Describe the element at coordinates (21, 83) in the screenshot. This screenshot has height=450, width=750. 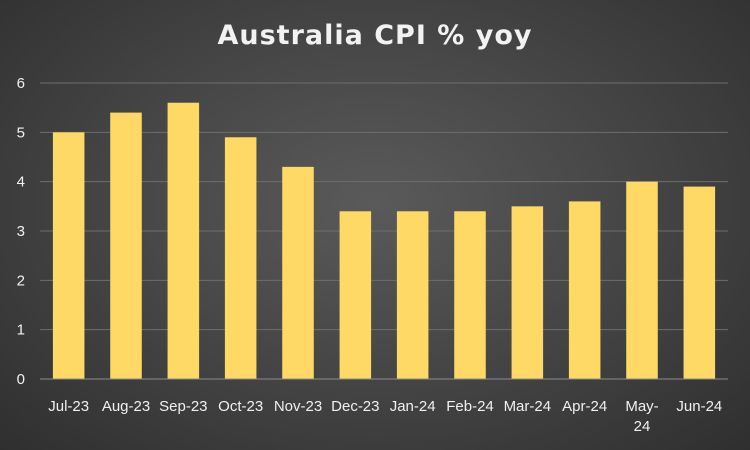
I see `y-tick-label: 6` at that location.